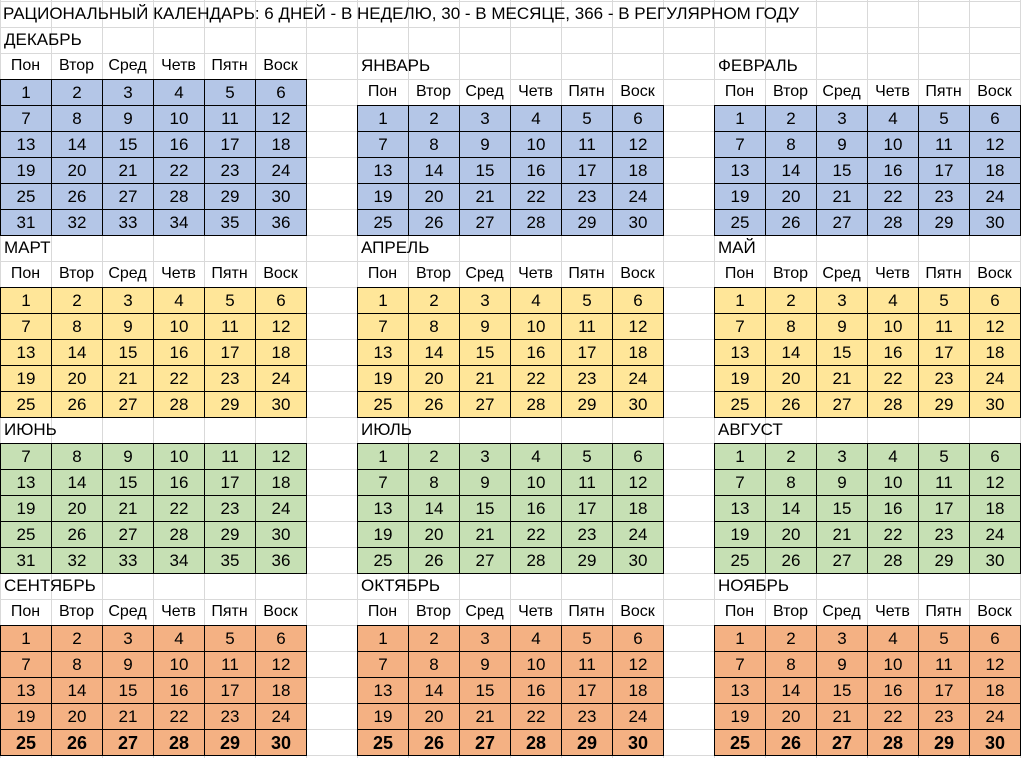 The image size is (1021, 758). What do you see at coordinates (842, 742) in the screenshot?
I see `day-cell: 27` at bounding box center [842, 742].